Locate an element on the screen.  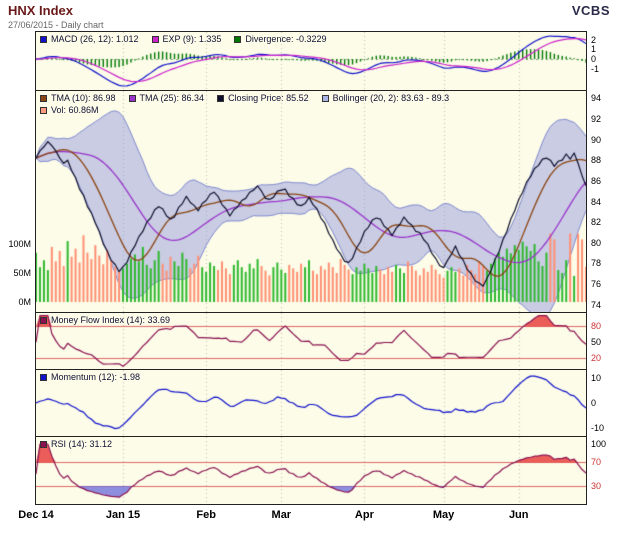
mfi-legend: Money Flow Index (14): 33.69 is located at coordinates (105, 320).